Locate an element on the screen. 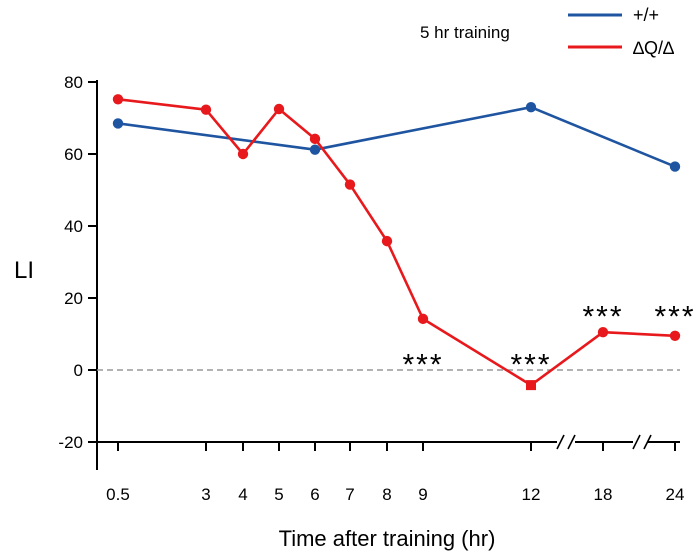 The image size is (700, 556). series-line is located at coordinates (396, 136).